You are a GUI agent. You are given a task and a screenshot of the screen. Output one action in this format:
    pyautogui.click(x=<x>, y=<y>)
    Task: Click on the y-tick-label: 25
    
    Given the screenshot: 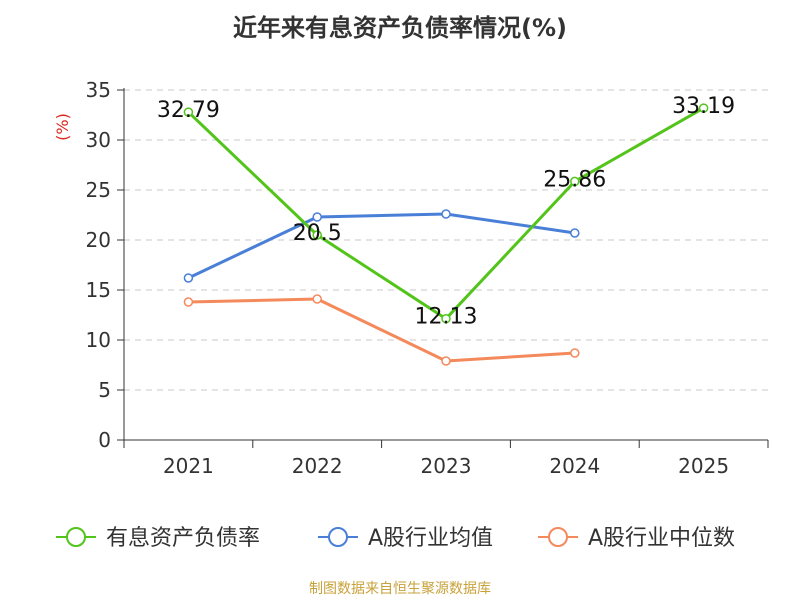 What is the action you would take?
    pyautogui.click(x=98, y=190)
    